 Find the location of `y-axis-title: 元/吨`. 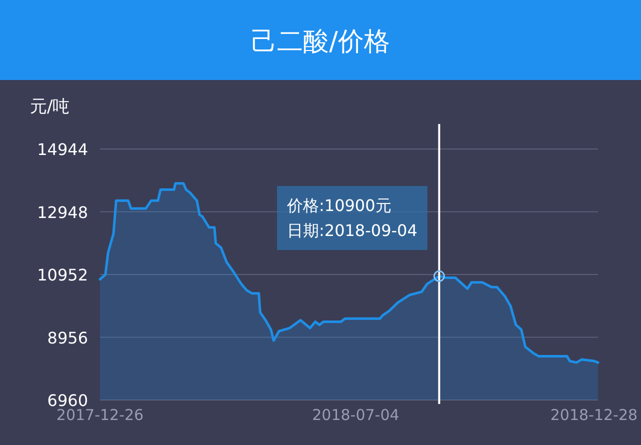

y-axis-title: 元/吨 is located at coordinates (50, 107).